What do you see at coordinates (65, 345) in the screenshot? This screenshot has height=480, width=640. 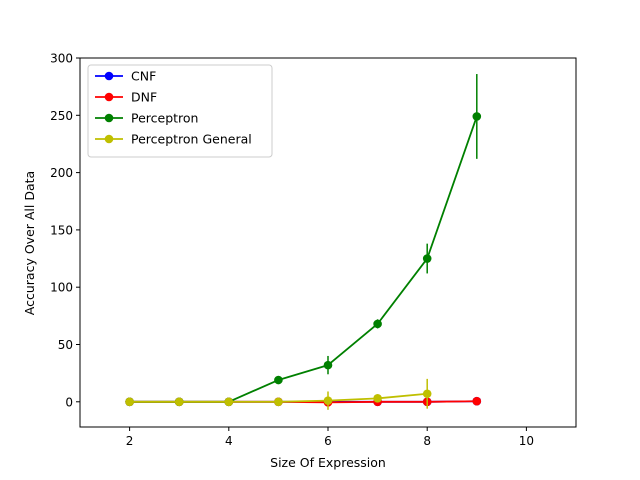 I see `y-tick-label: 50` at bounding box center [65, 345].